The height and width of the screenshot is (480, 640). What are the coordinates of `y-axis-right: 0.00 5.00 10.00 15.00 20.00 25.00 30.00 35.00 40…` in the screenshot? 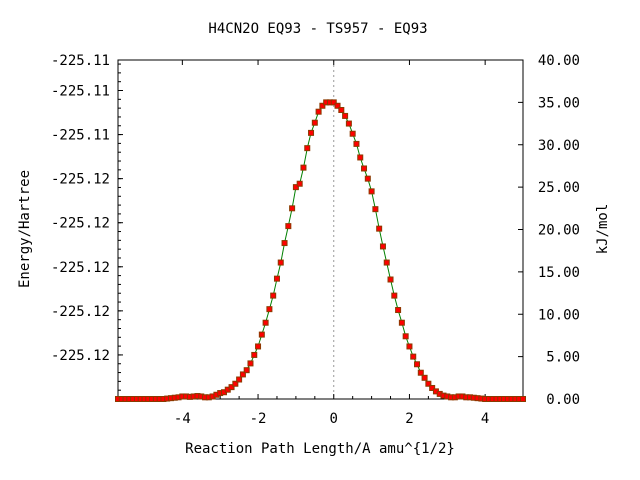 It's located at (549, 230).